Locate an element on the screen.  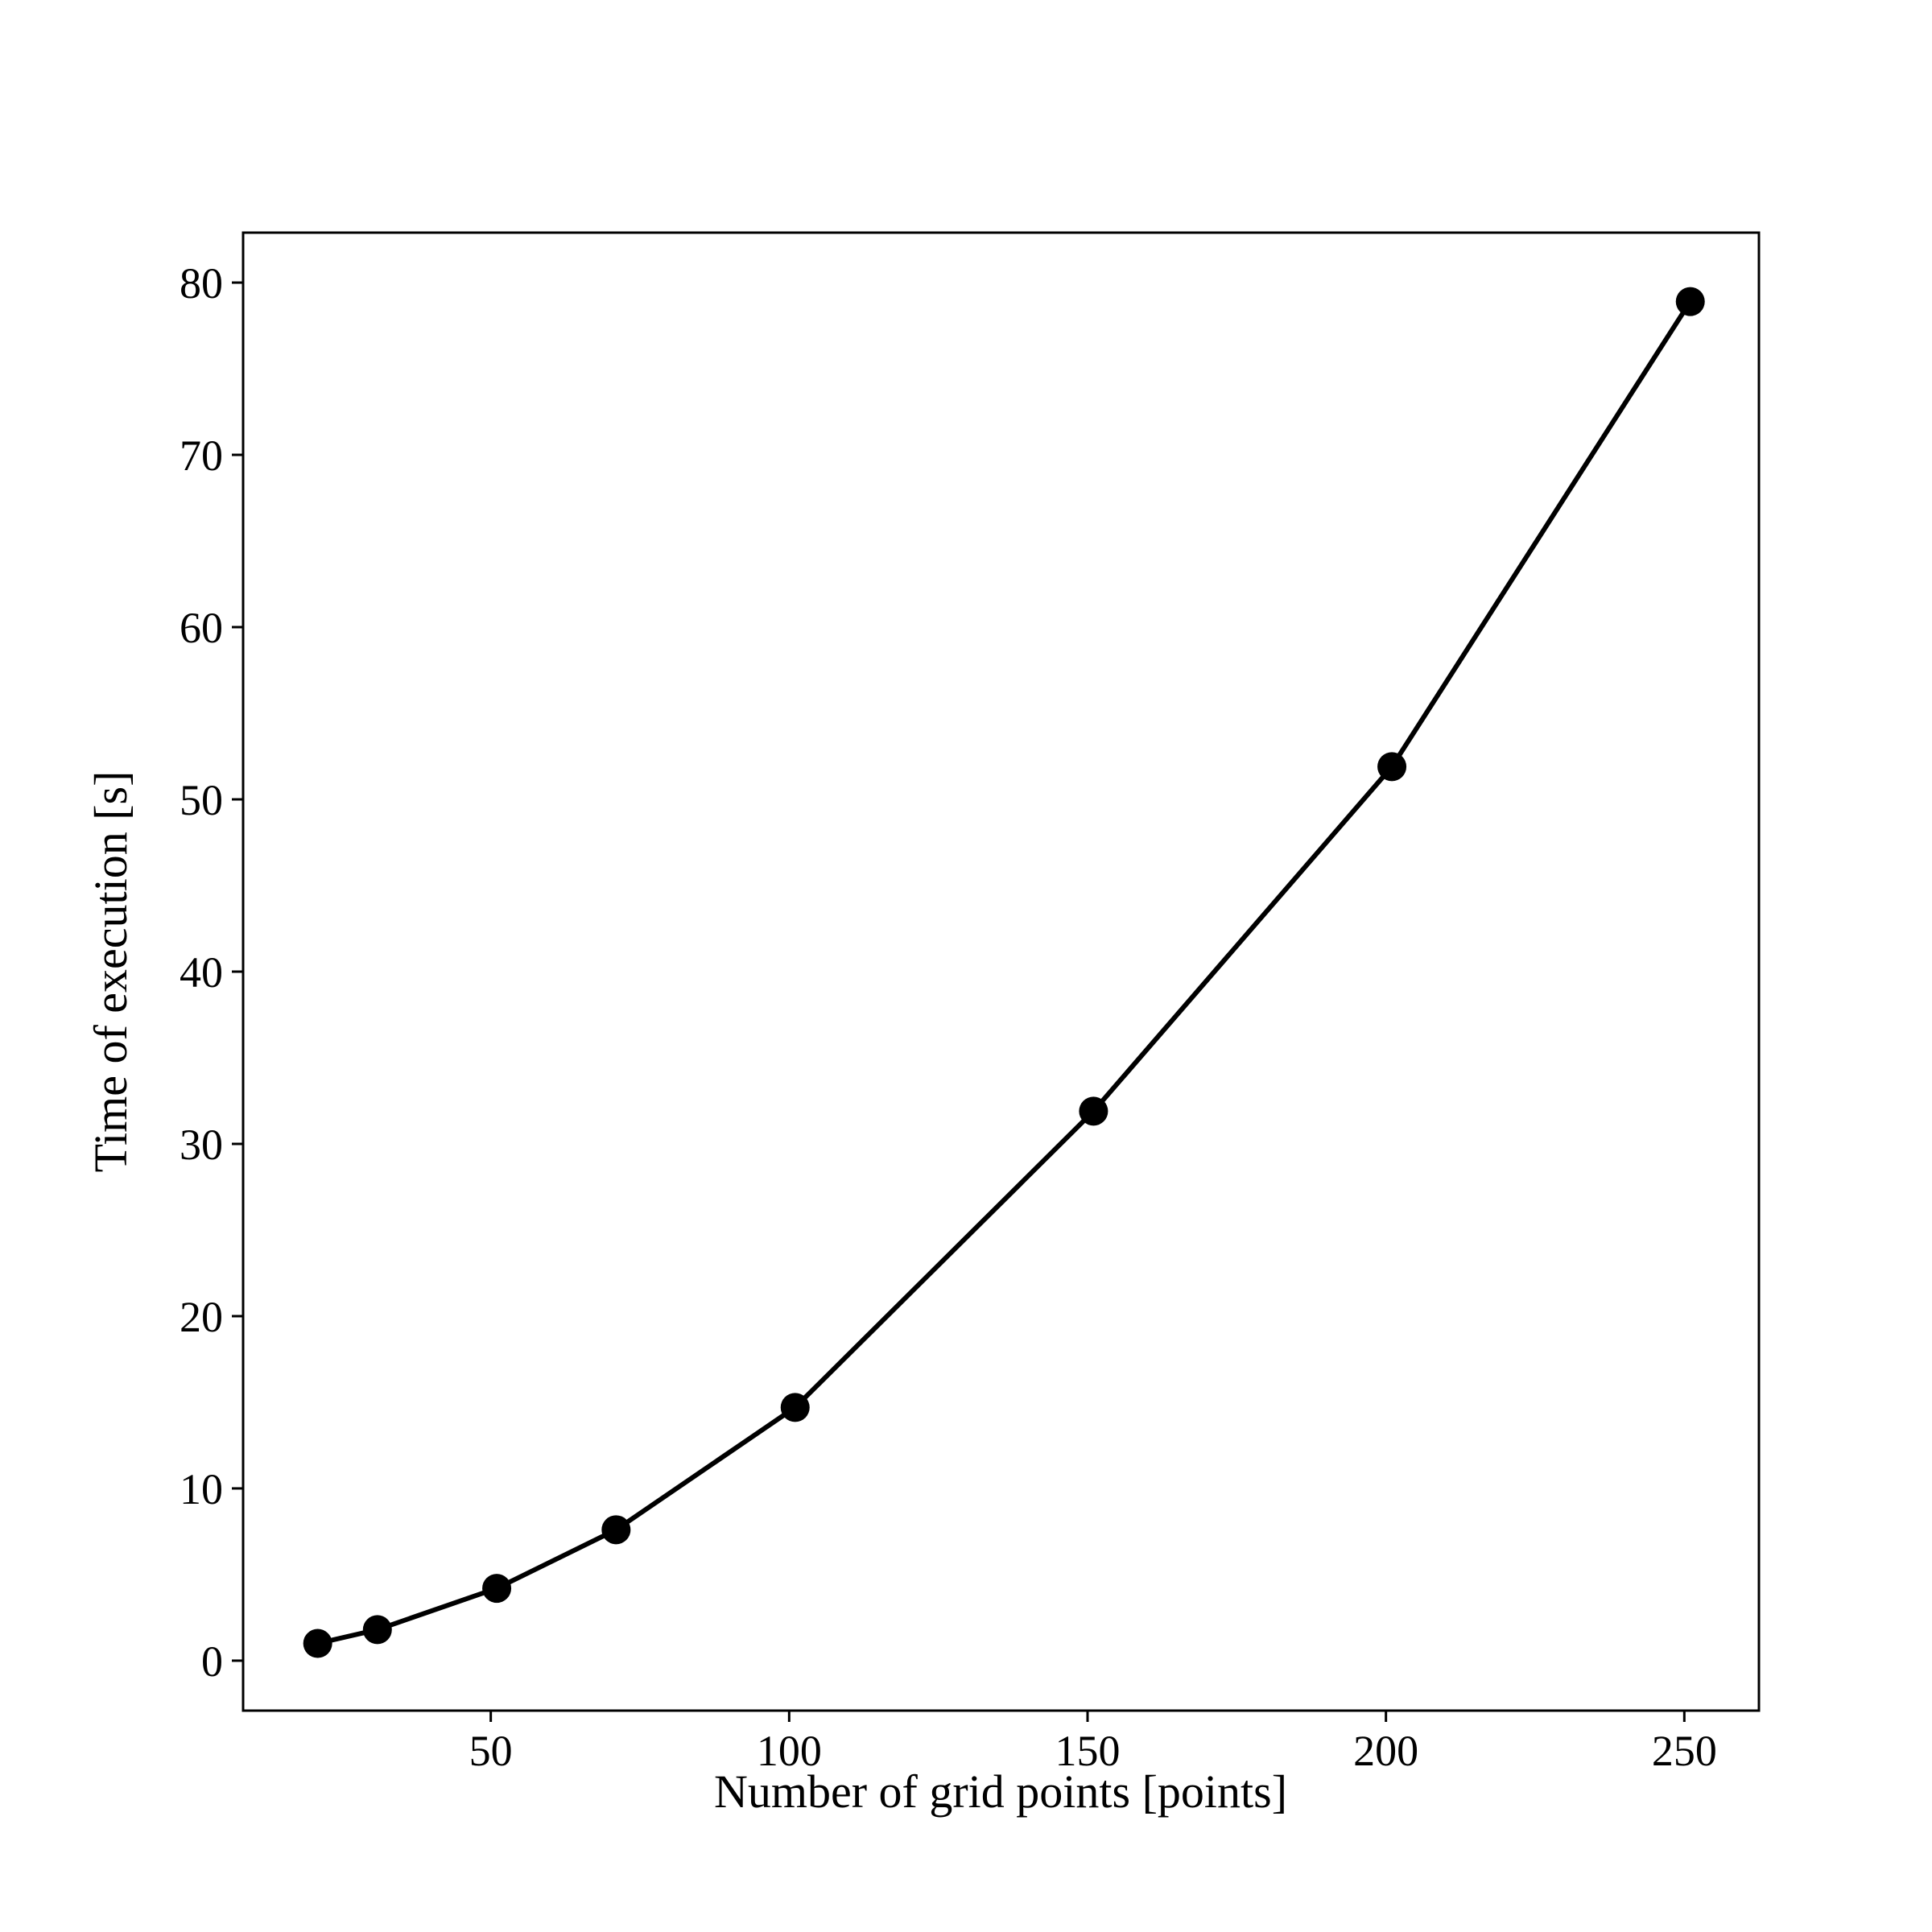
x-tick-label: 250 is located at coordinates (1685, 1751).